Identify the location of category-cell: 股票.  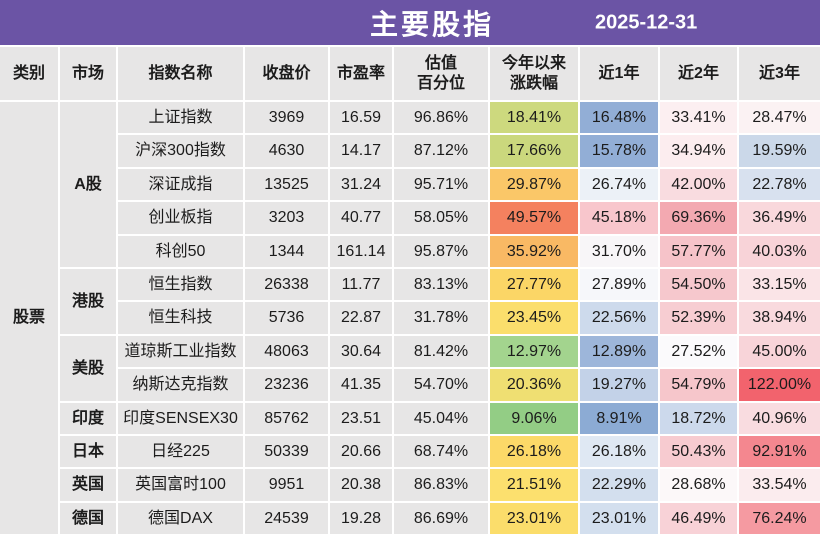
(29, 318).